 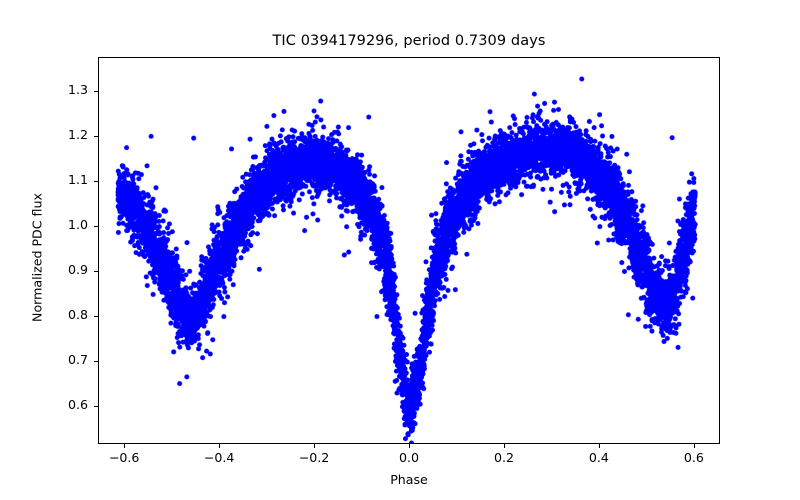 I want to click on y-tick-label: 0.9, so click(x=77, y=269).